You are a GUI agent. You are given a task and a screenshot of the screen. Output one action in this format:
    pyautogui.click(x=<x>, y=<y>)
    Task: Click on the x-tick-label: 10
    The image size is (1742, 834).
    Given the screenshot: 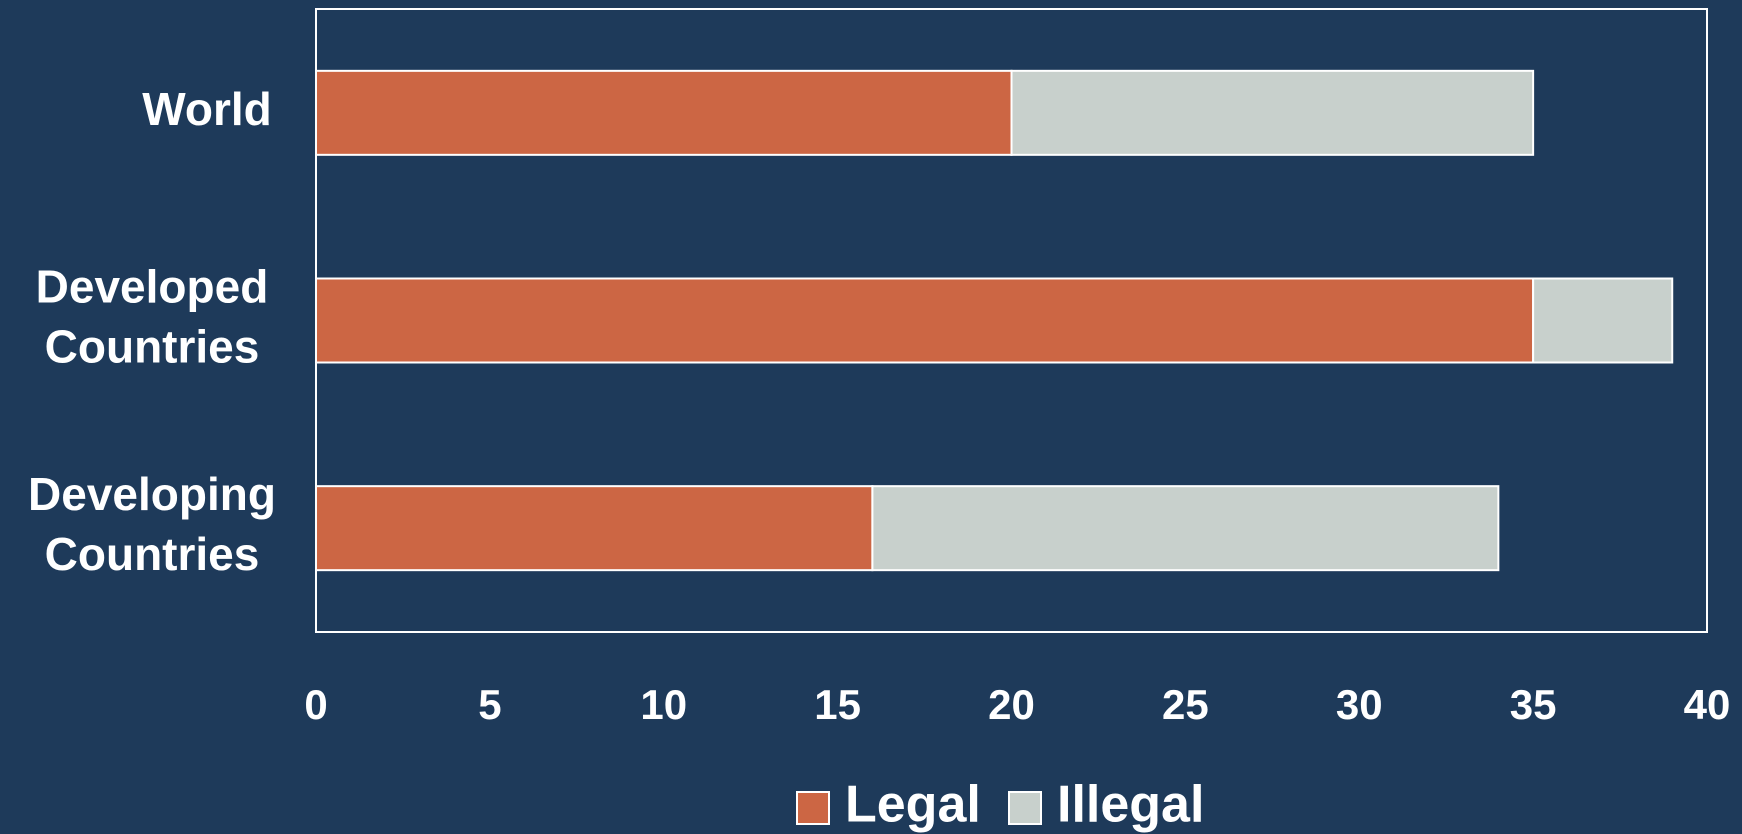 What is the action you would take?
    pyautogui.click(x=663, y=704)
    